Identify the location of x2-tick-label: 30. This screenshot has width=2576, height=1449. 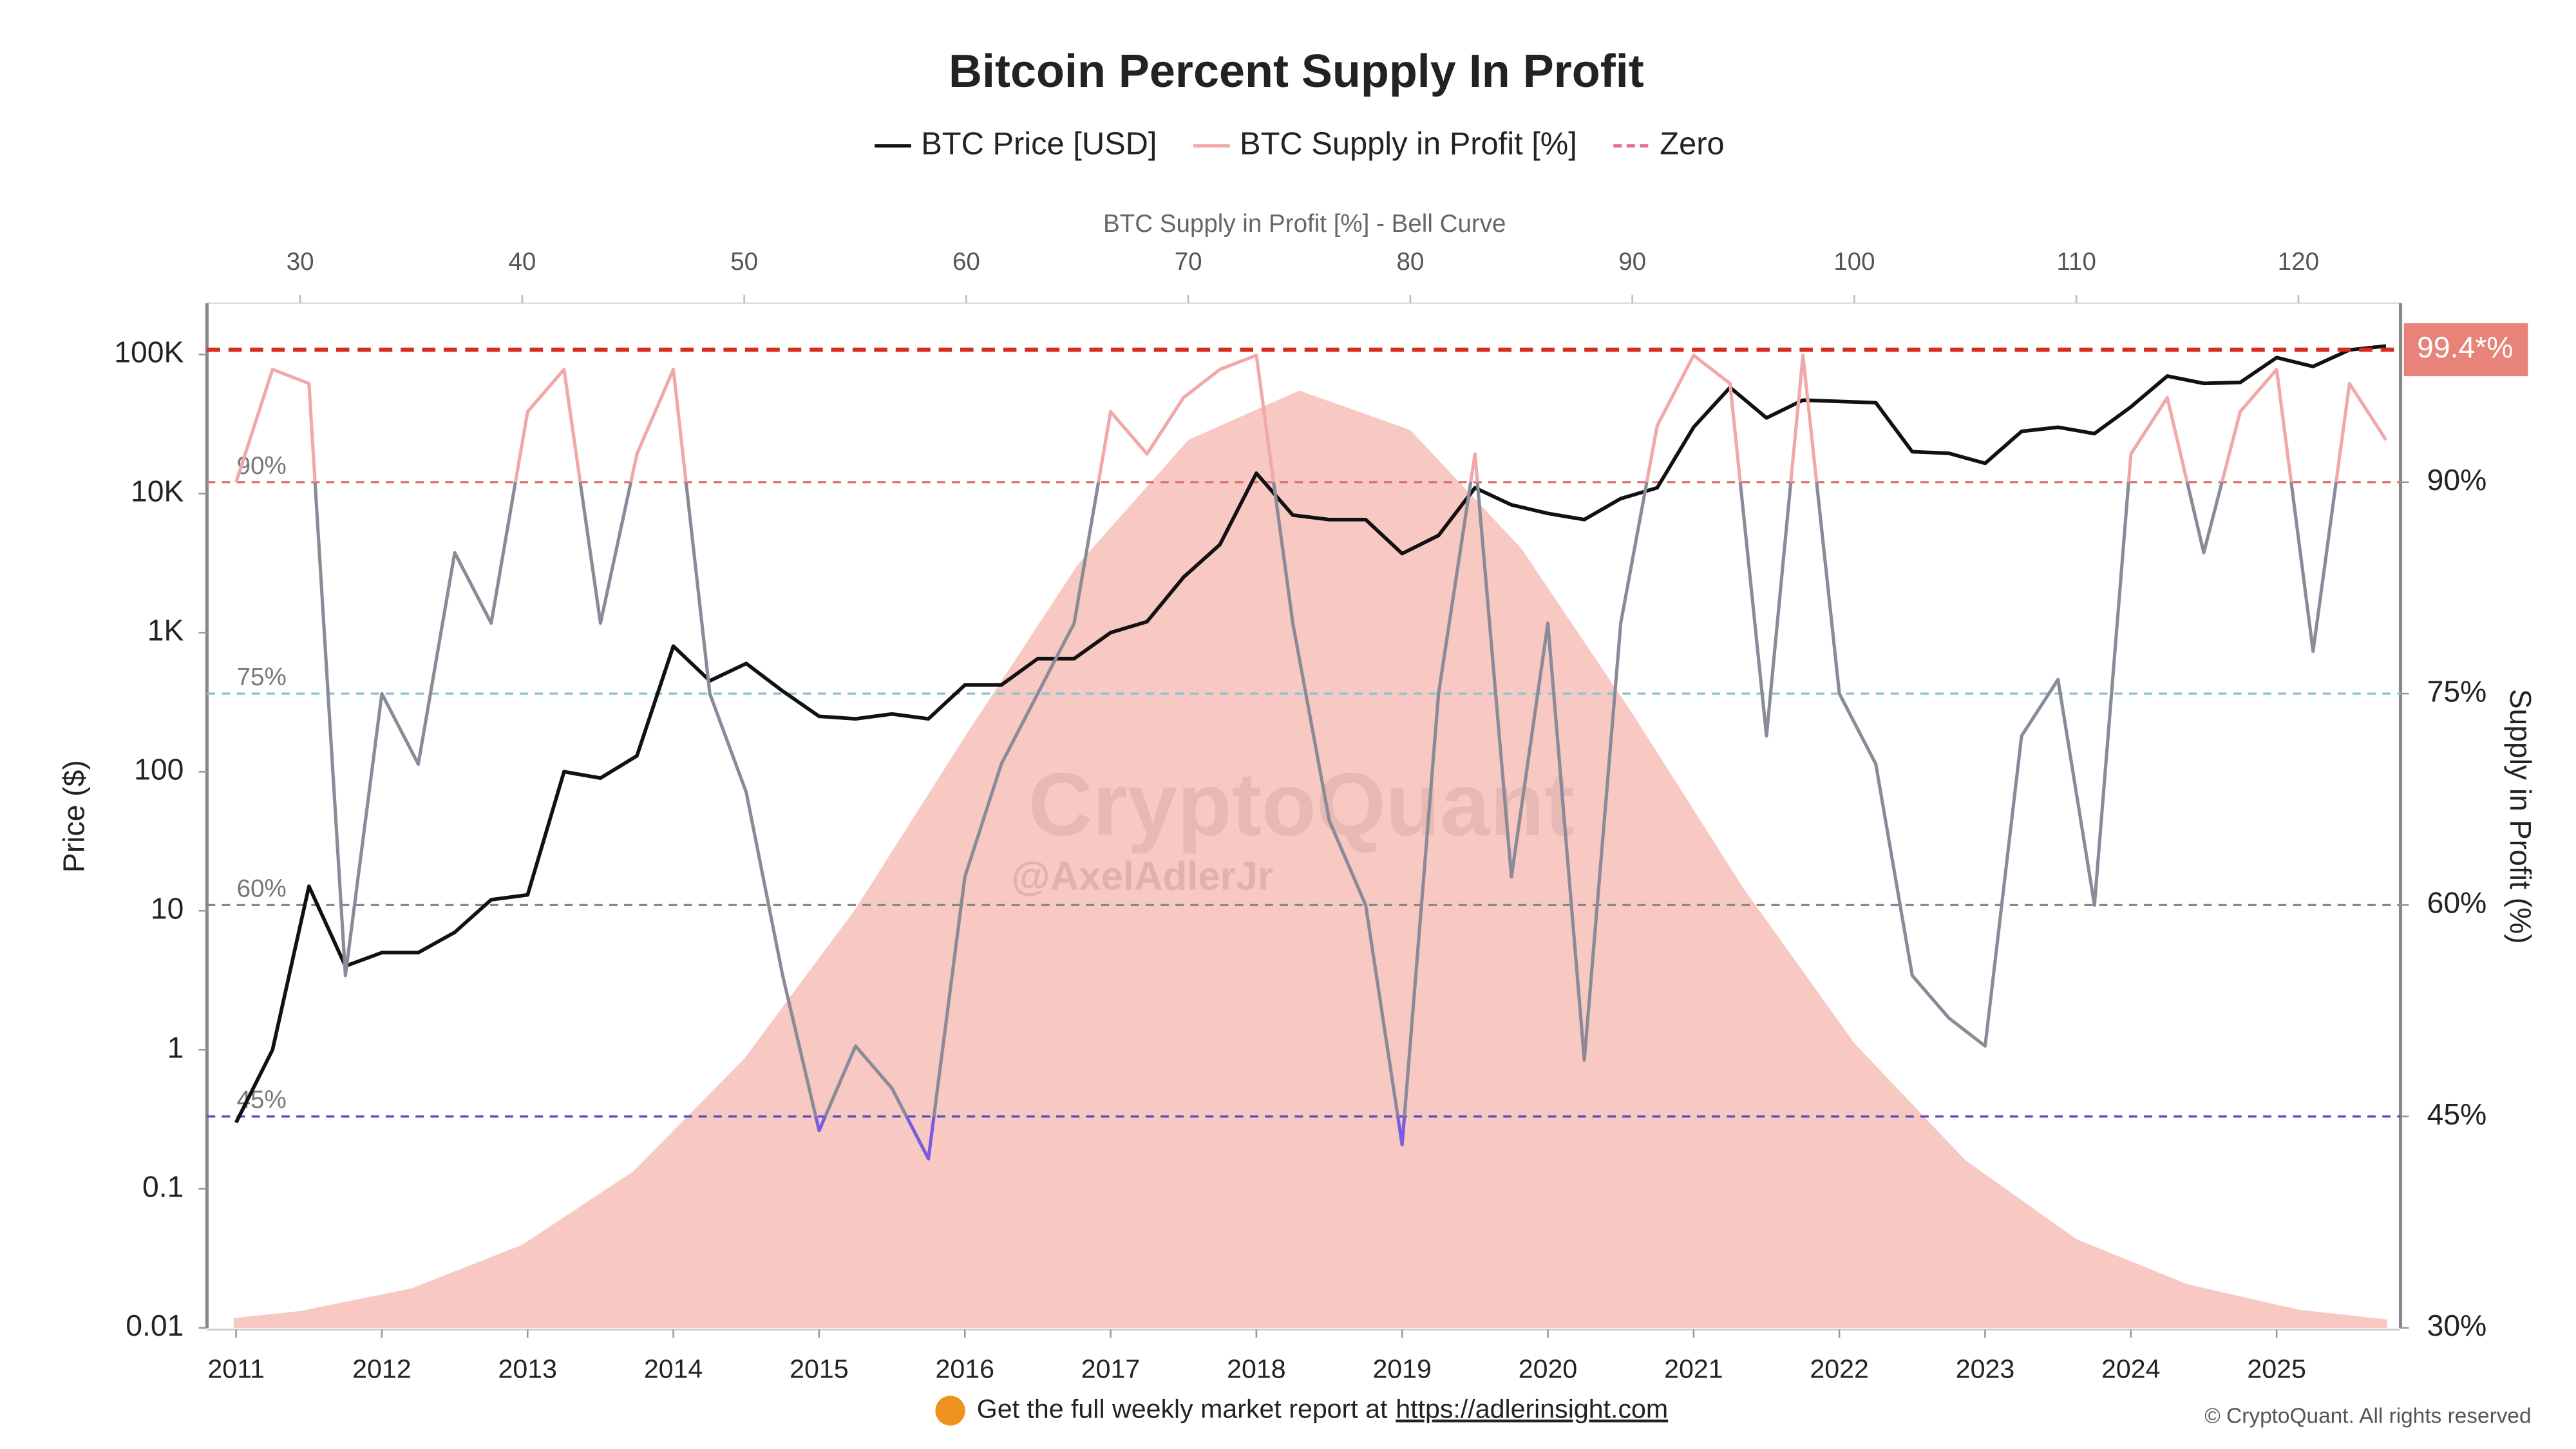
(301, 262).